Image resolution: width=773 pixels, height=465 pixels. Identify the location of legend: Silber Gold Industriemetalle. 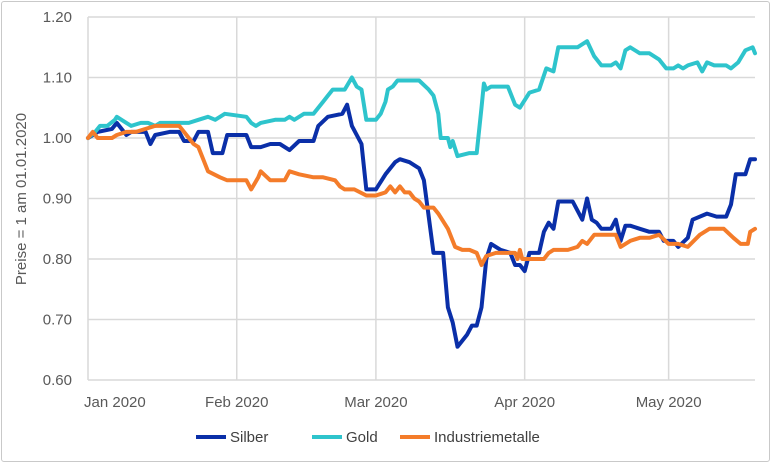
(368, 437).